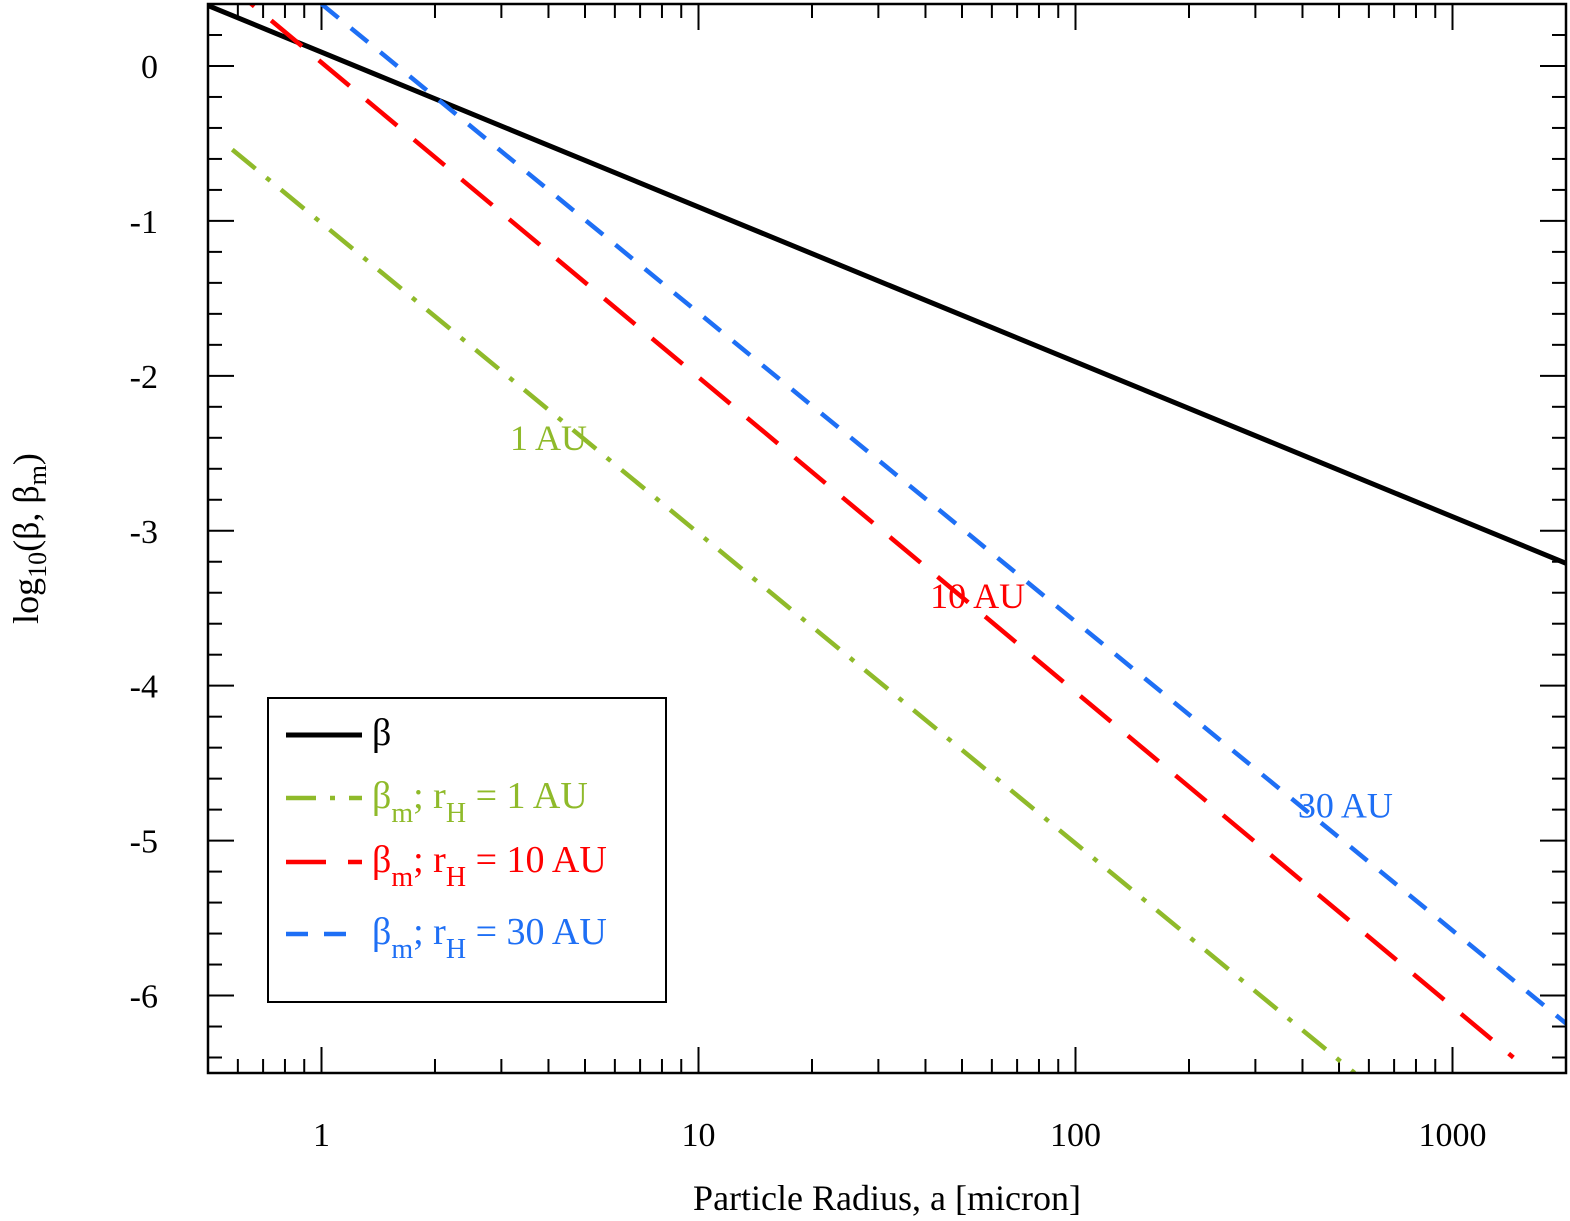 The image size is (1570, 1221). I want to click on y-axis-label: log10(β, βm), so click(29, 538).